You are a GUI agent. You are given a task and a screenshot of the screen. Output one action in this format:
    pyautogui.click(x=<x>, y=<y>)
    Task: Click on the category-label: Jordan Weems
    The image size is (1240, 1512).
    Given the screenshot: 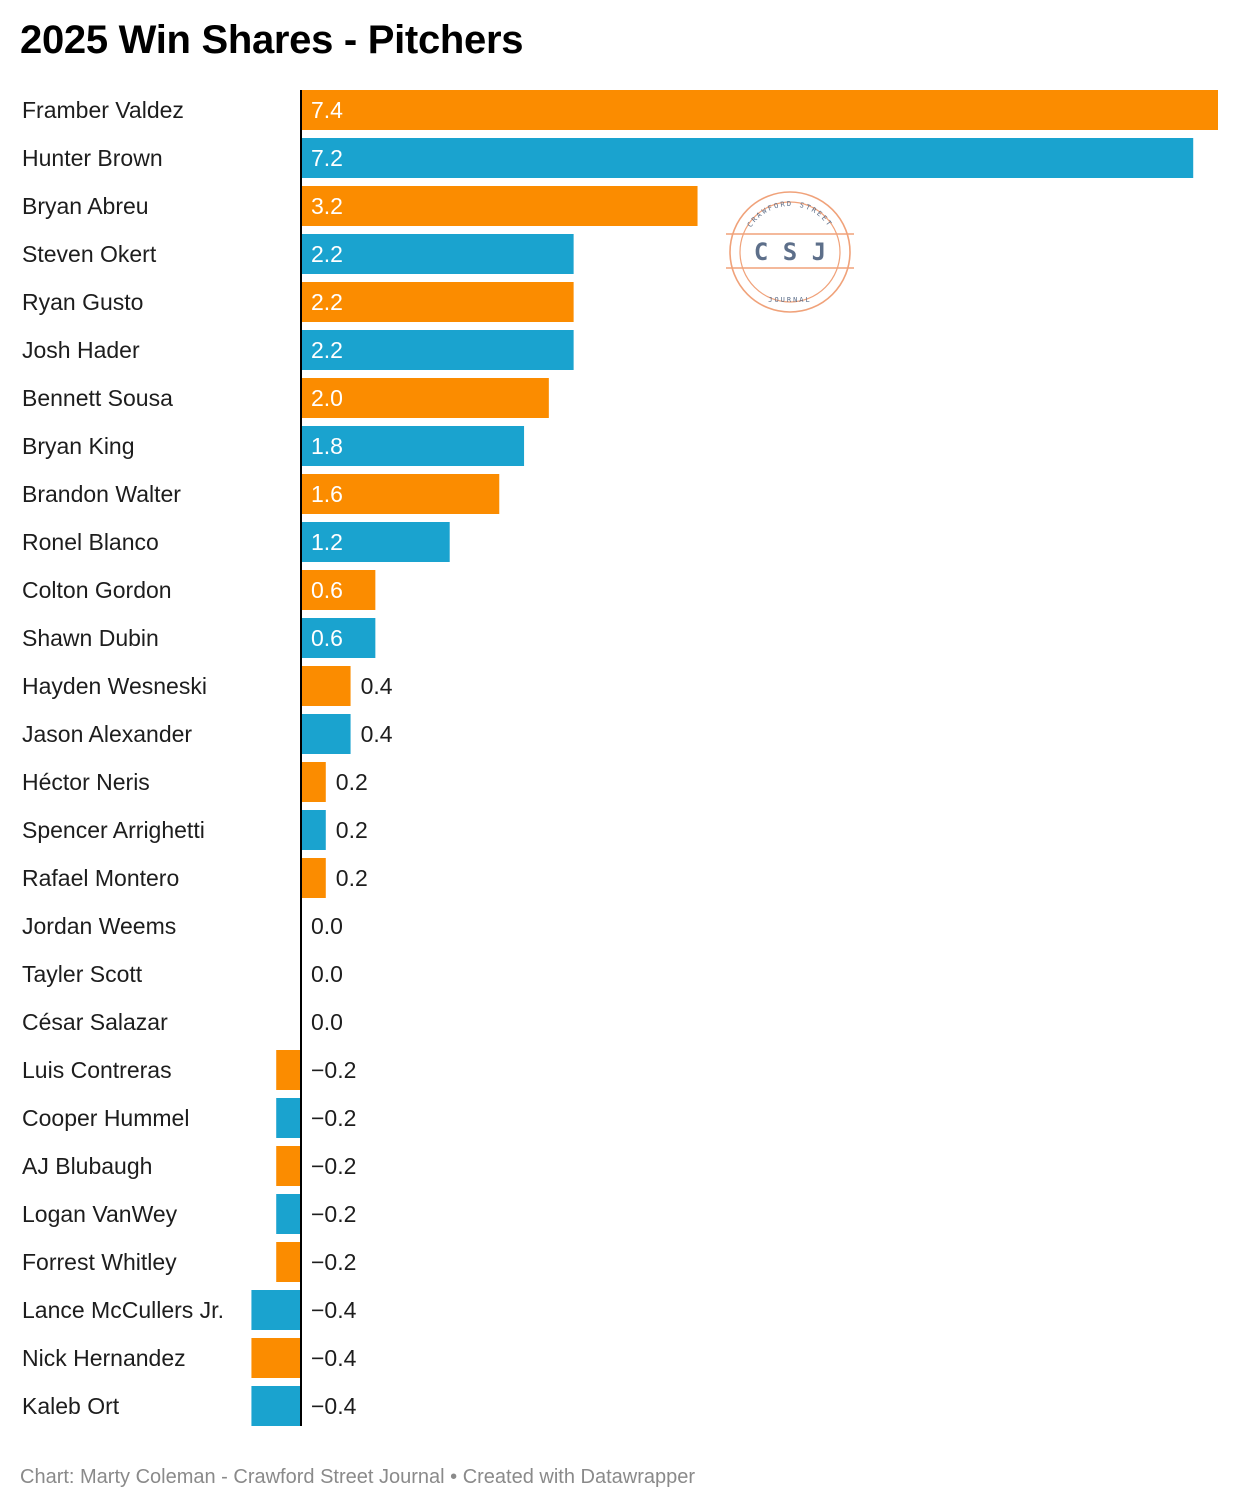 What is the action you would take?
    pyautogui.click(x=99, y=926)
    